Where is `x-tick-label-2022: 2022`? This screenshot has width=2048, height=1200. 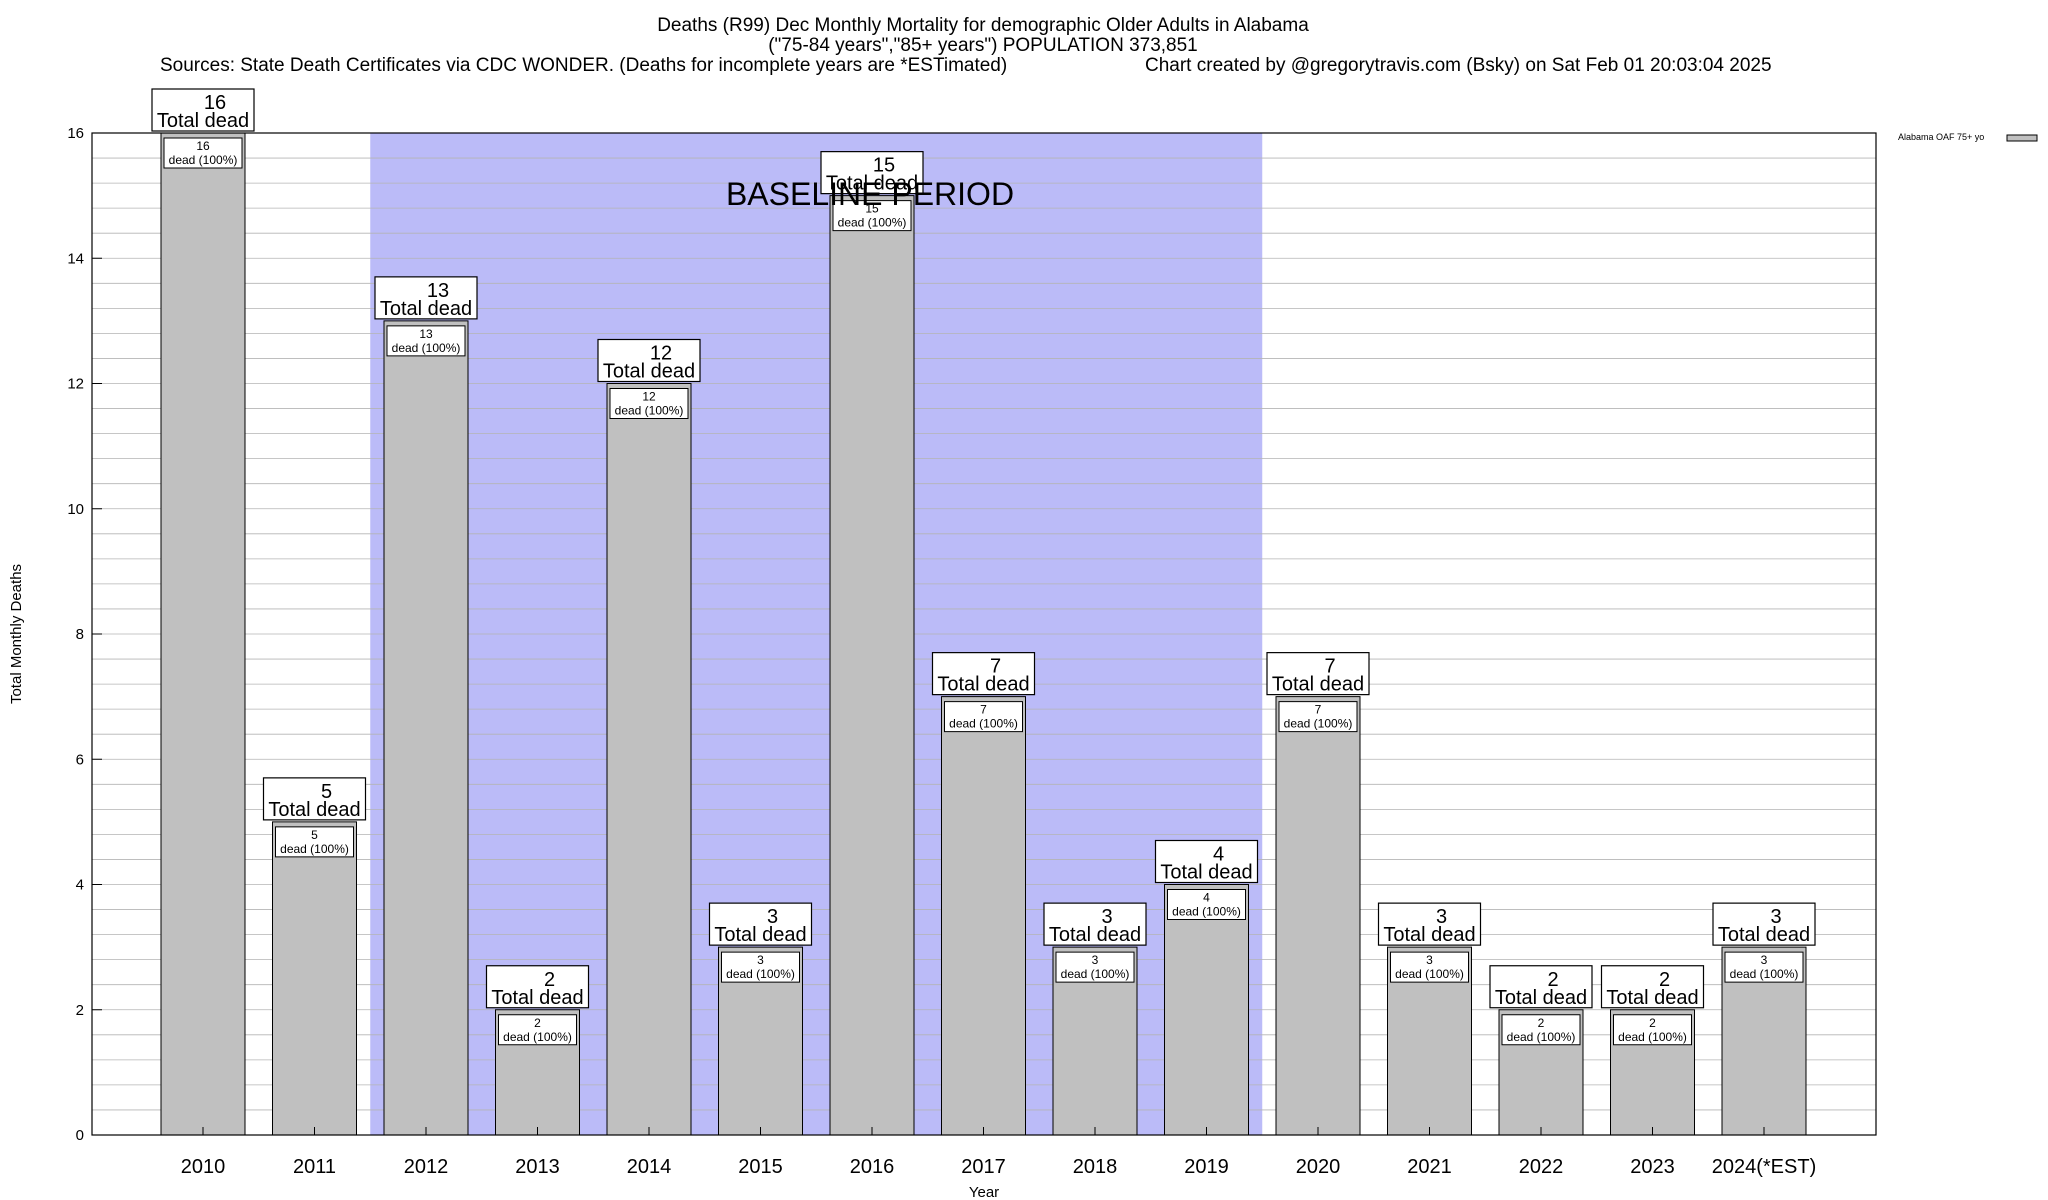 x-tick-label-2022: 2022 is located at coordinates (1541, 1167).